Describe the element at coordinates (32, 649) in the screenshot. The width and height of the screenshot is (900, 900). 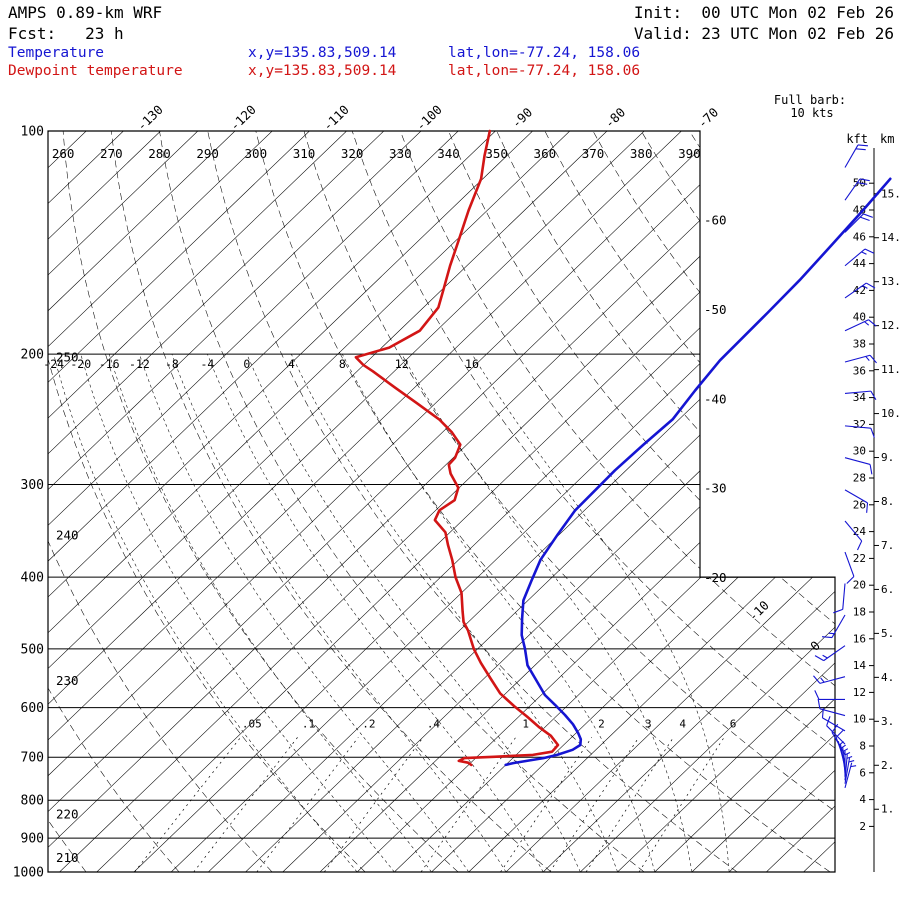
I see `svg-text: 500` at that location.